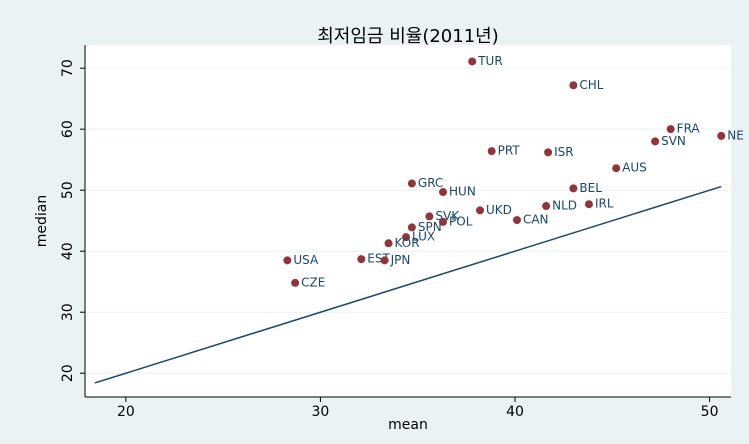  I want to click on point-label: FRA, so click(689, 129).